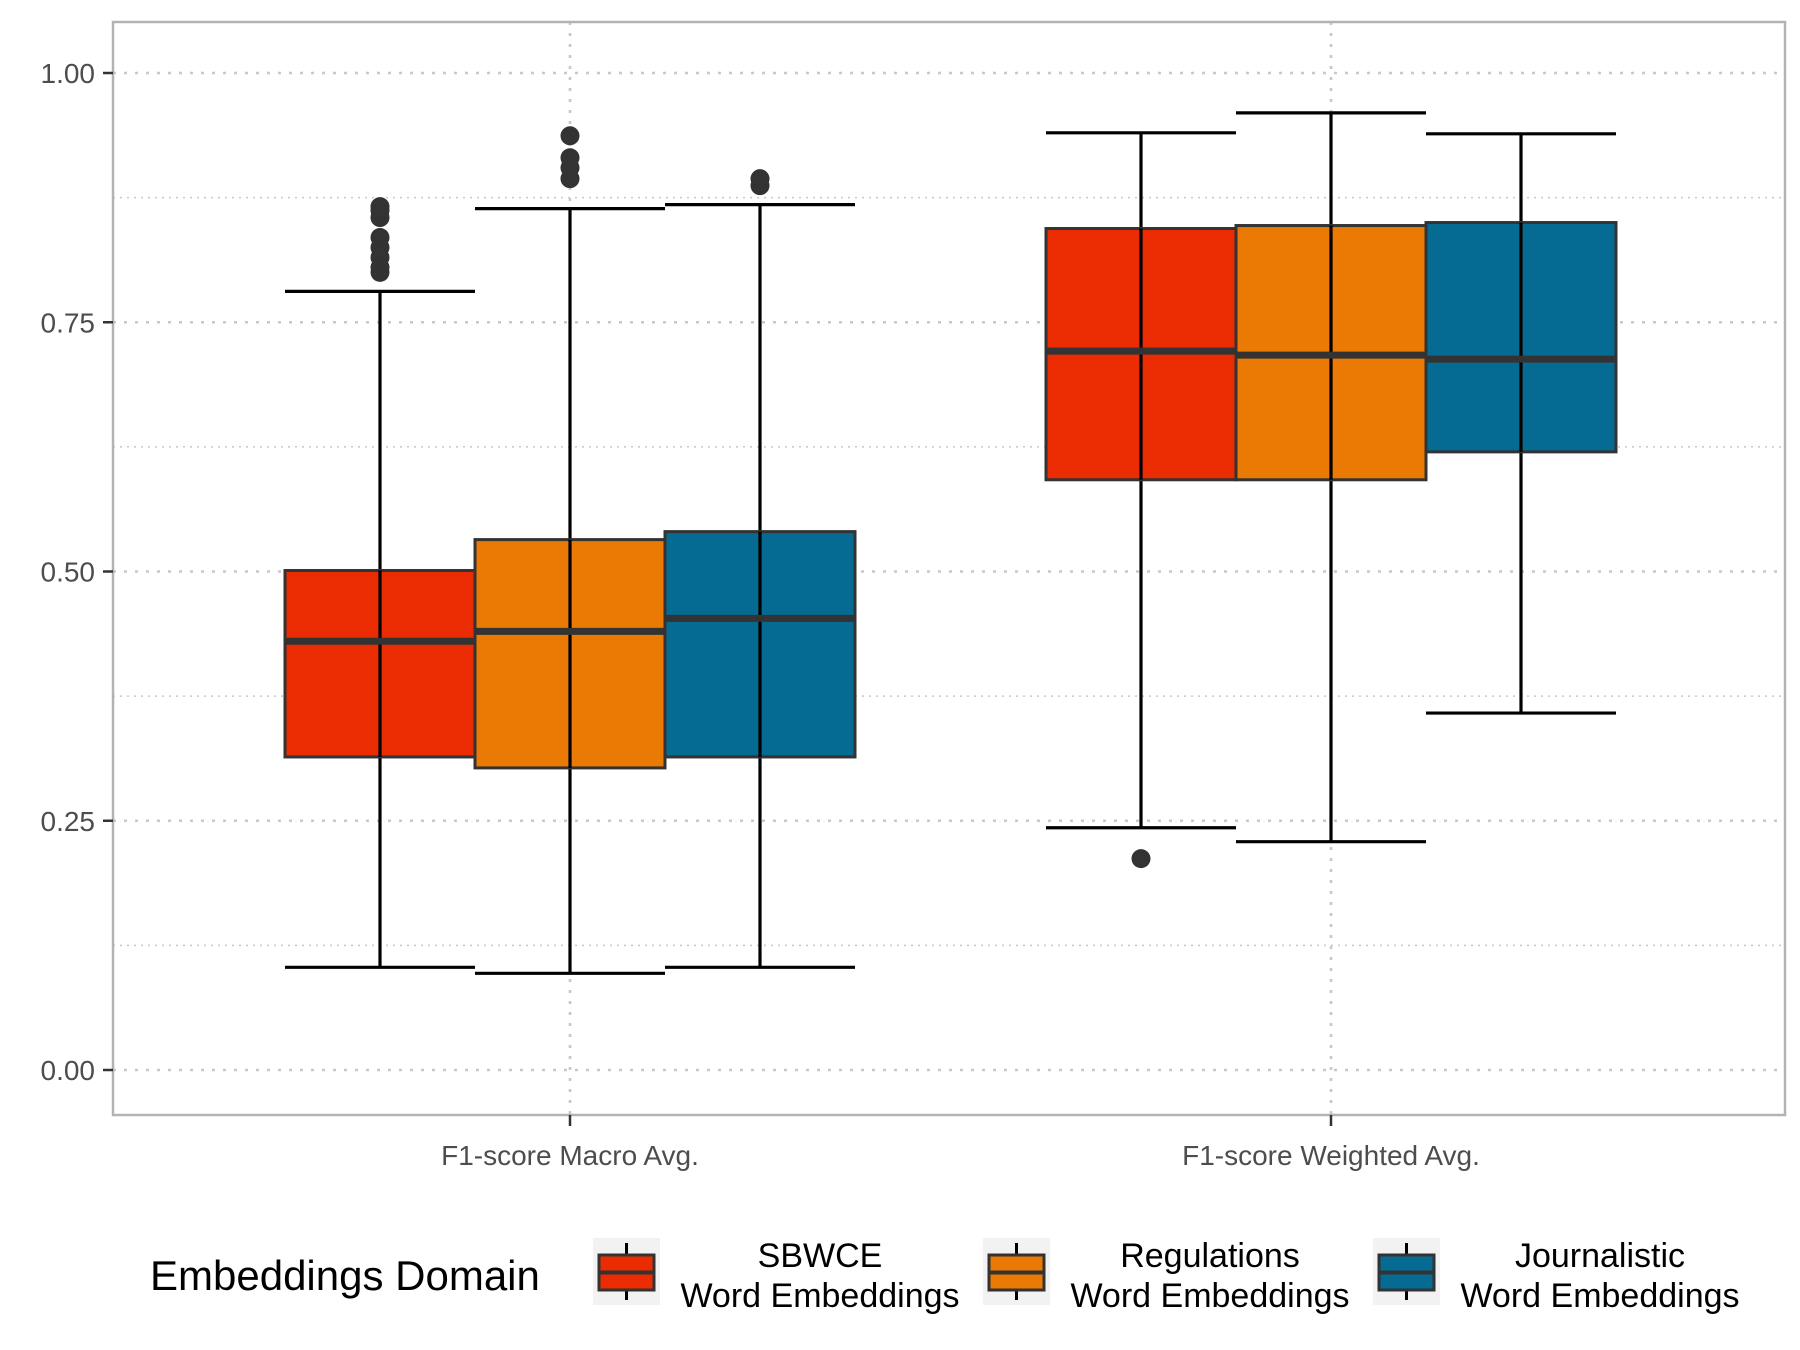  I want to click on legend-label: Journalistic, so click(1600, 1256).